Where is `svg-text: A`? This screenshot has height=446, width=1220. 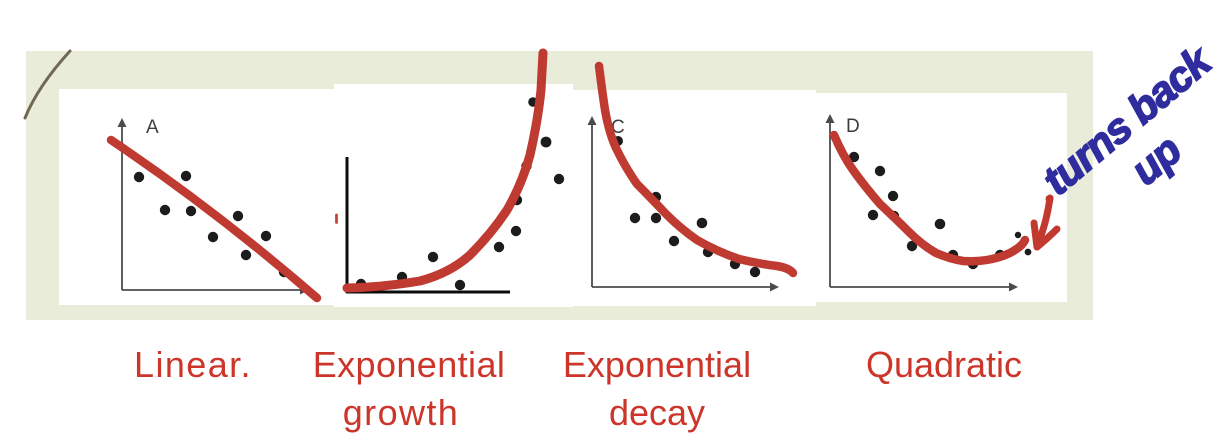 svg-text: A is located at coordinates (152, 127).